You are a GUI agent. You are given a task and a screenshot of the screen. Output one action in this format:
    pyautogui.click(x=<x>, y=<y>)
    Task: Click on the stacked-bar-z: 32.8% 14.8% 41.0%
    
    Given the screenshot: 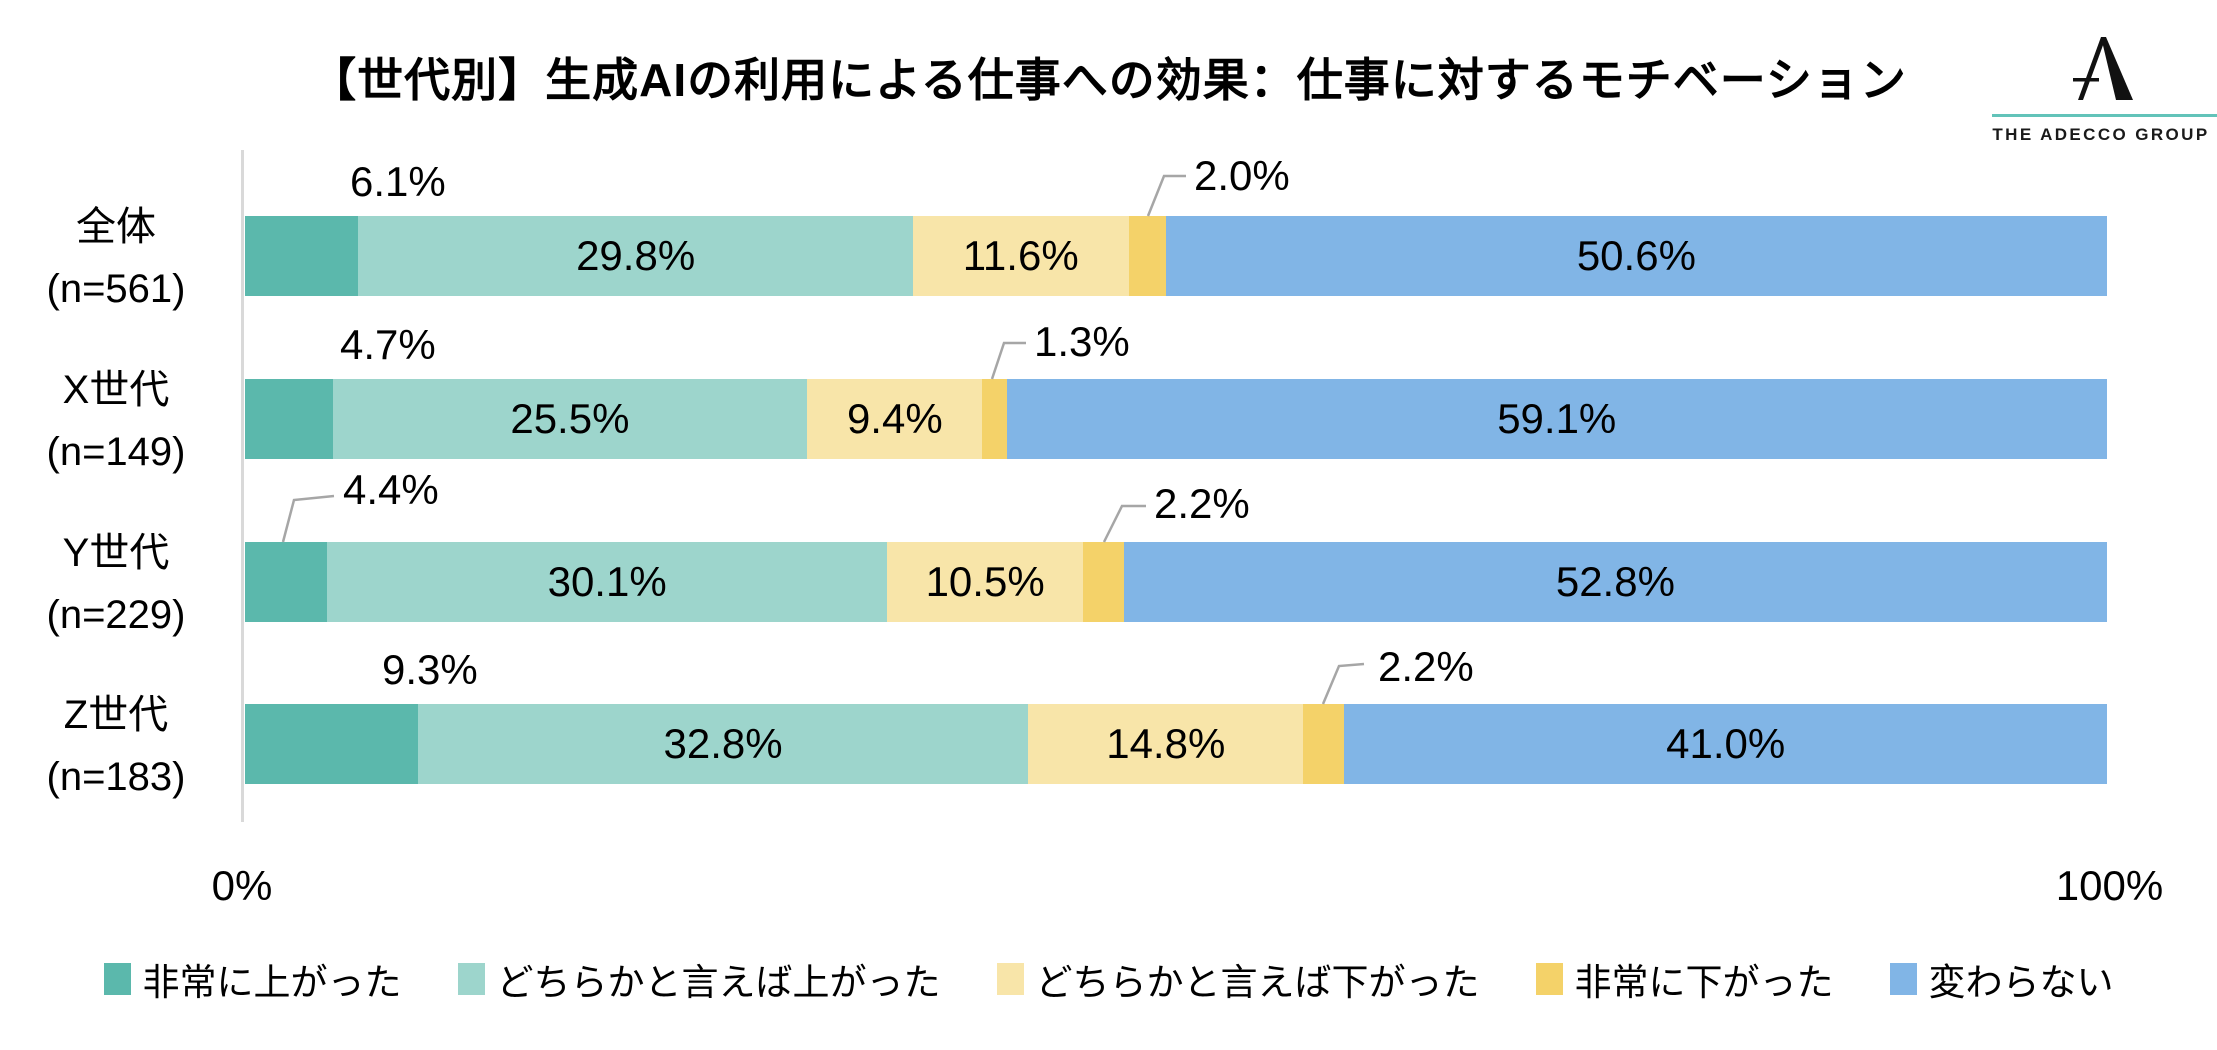 What is the action you would take?
    pyautogui.click(x=1176, y=744)
    